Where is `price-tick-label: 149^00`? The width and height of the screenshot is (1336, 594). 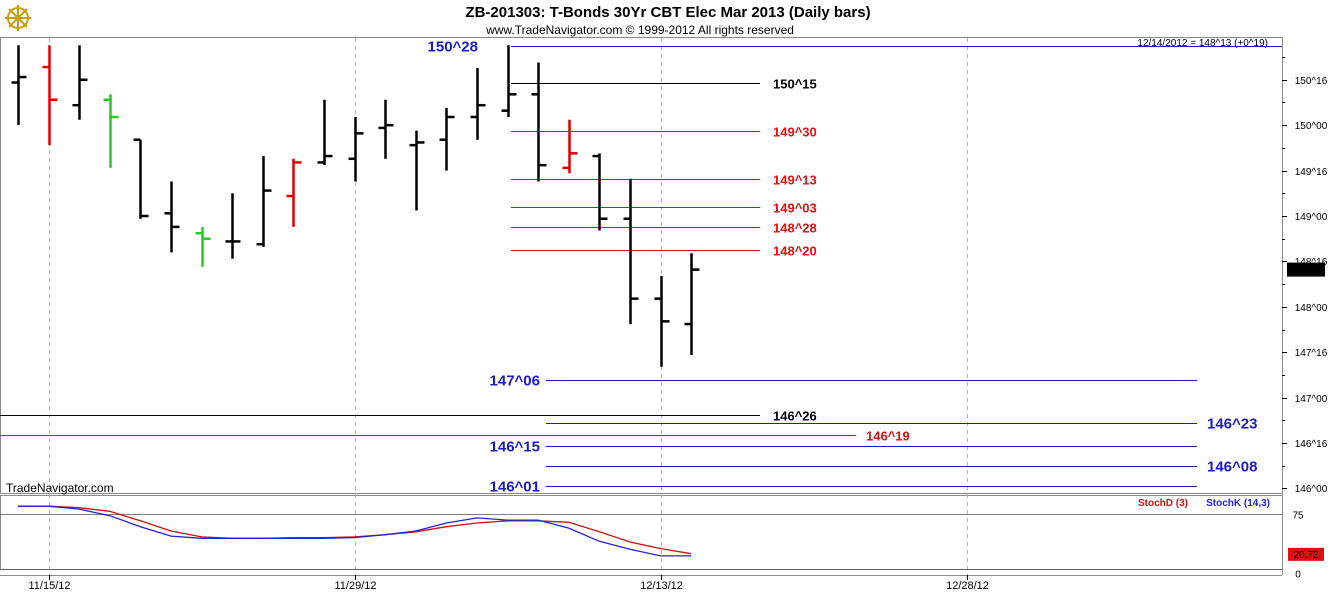
price-tick-label: 149^00 is located at coordinates (1311, 217).